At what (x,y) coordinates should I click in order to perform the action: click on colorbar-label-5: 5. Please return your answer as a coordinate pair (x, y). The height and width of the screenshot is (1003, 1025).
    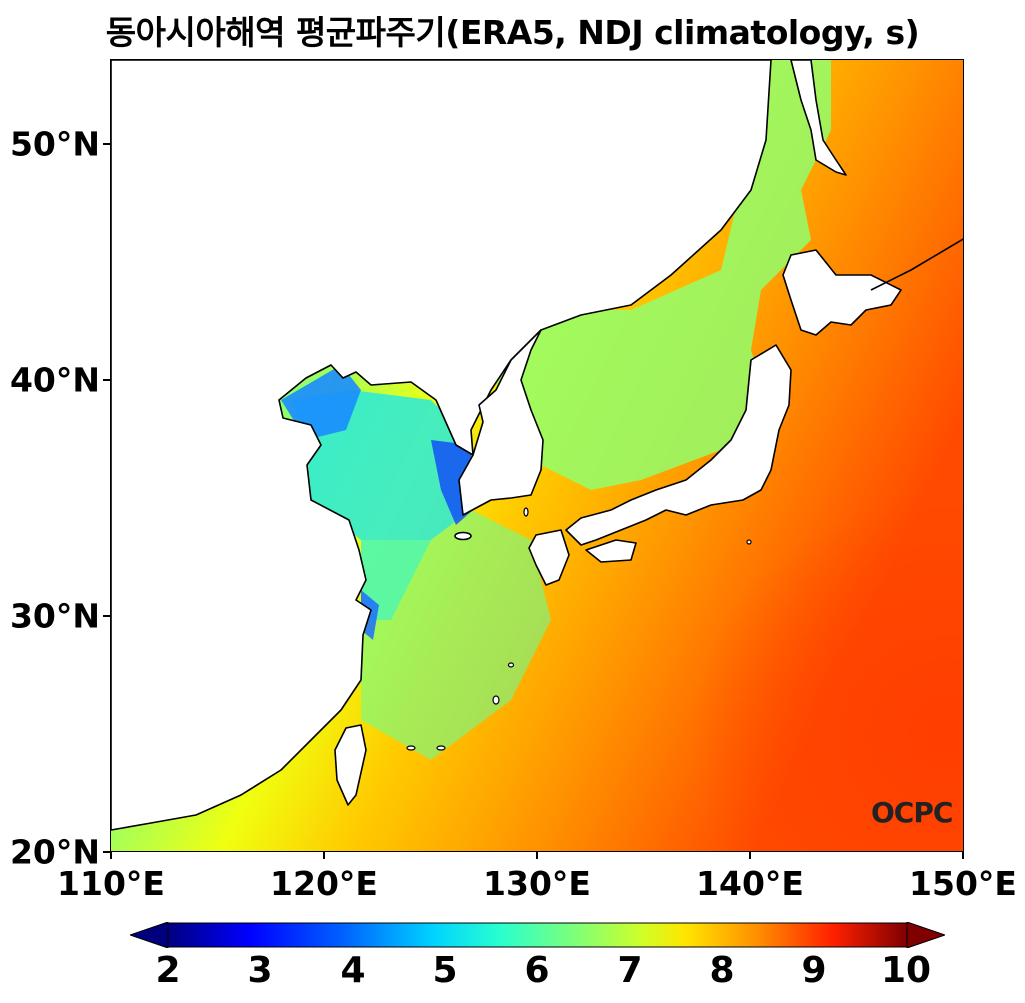
    Looking at the image, I should click on (445, 970).